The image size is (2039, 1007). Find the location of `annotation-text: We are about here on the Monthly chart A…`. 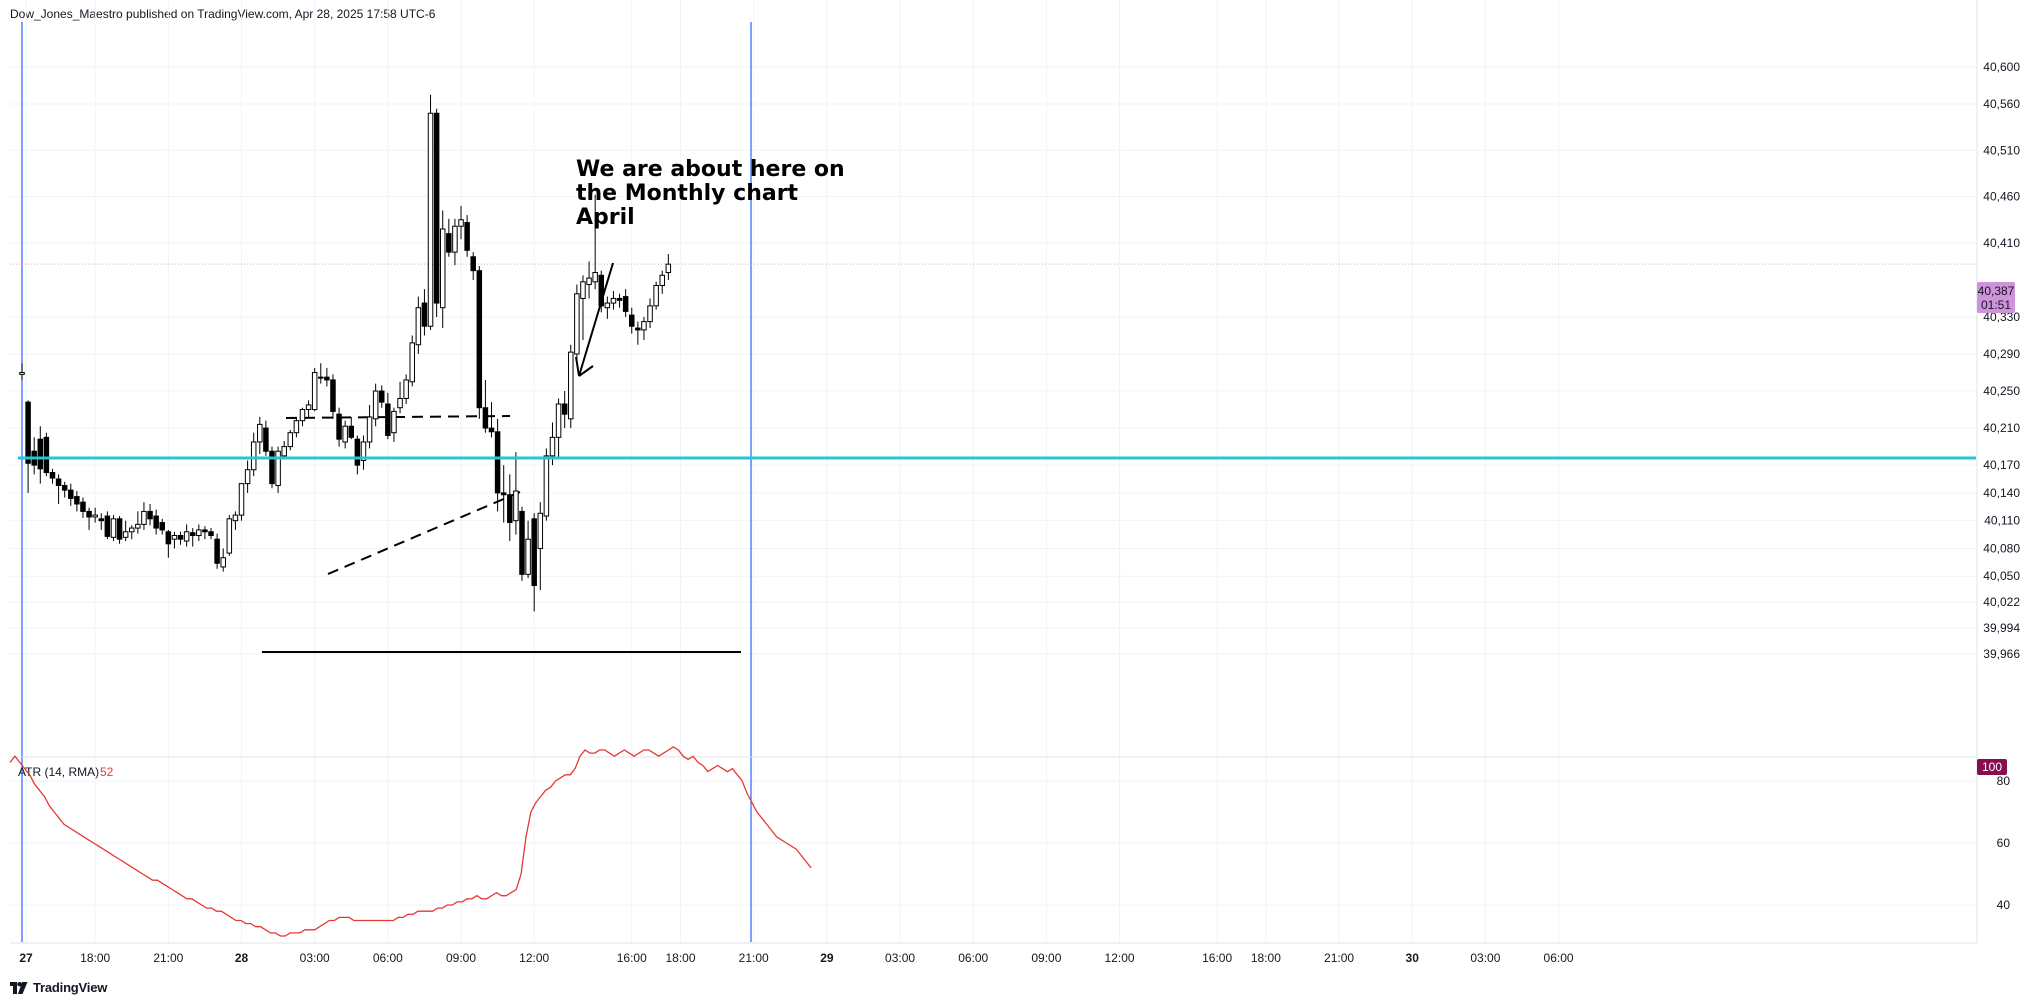

annotation-text: We are about here on the Monthly chart A… is located at coordinates (710, 193).